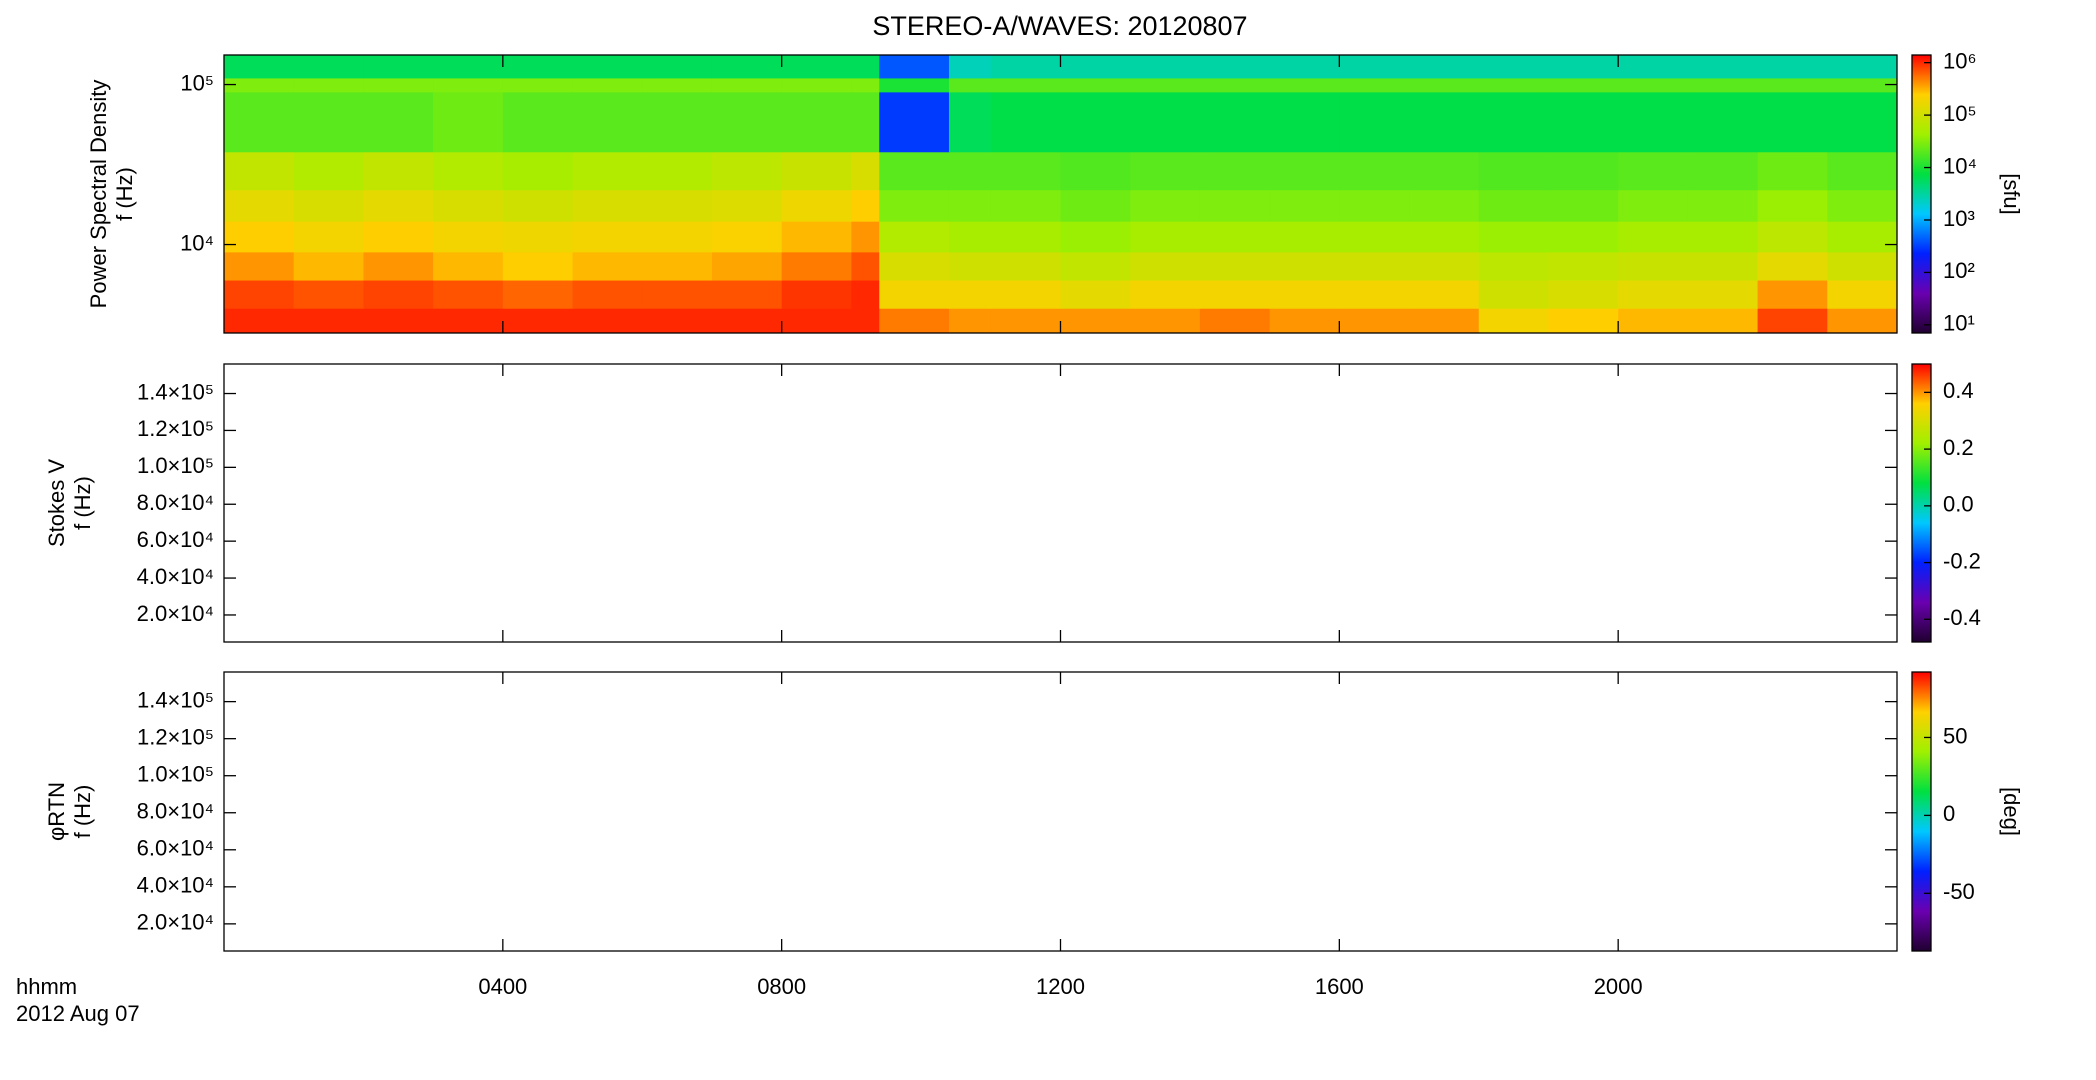 This screenshot has height=1080, width=2096. Describe the element at coordinates (175, 885) in the screenshot. I see `y-tick-label: 4.0×10⁴` at that location.